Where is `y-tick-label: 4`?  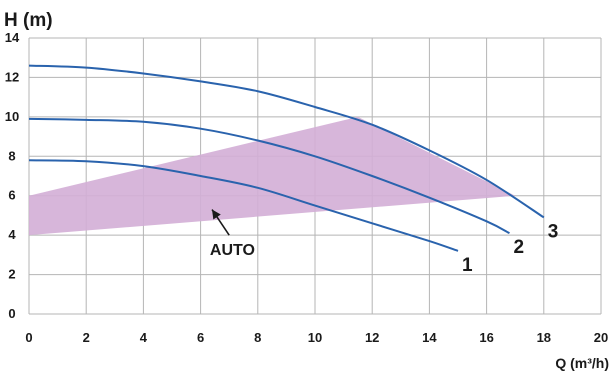
y-tick-label: 4 is located at coordinates (12, 234).